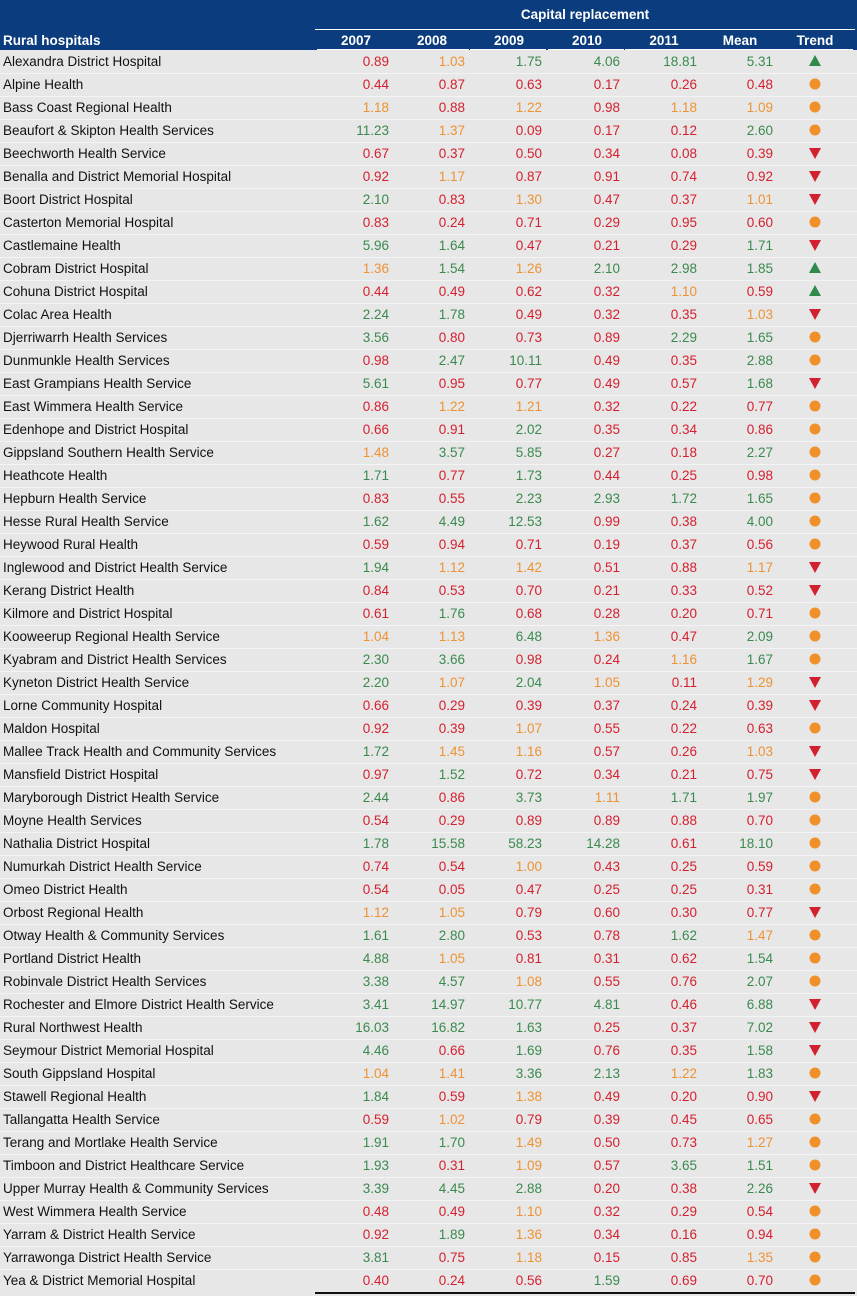  What do you see at coordinates (606, 1050) in the screenshot?
I see `cell: 0.76` at bounding box center [606, 1050].